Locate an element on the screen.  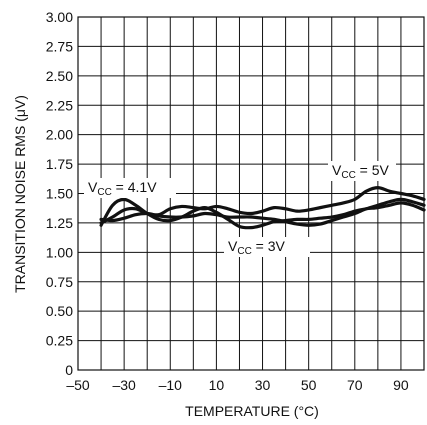
y-tick-label: 2.00 is located at coordinates (59, 135).